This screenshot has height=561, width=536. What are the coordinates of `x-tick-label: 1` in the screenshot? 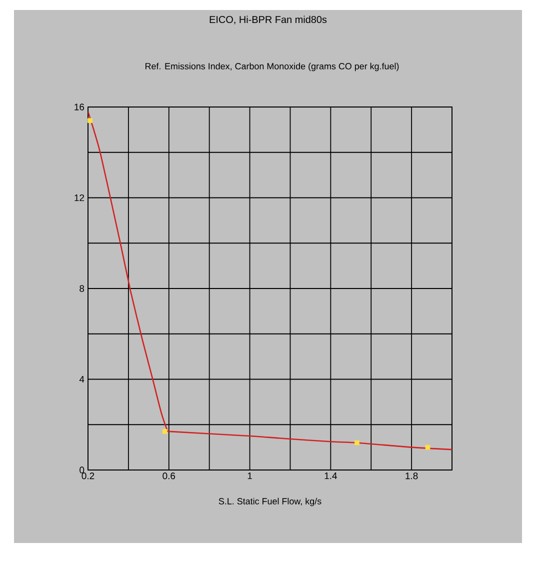 It's located at (250, 476).